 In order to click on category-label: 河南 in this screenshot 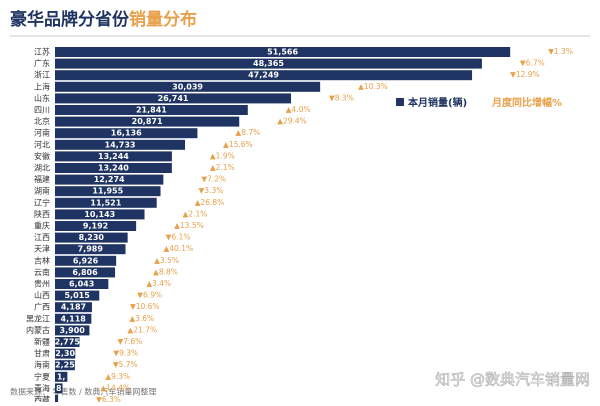, I will do `click(42, 133)`.